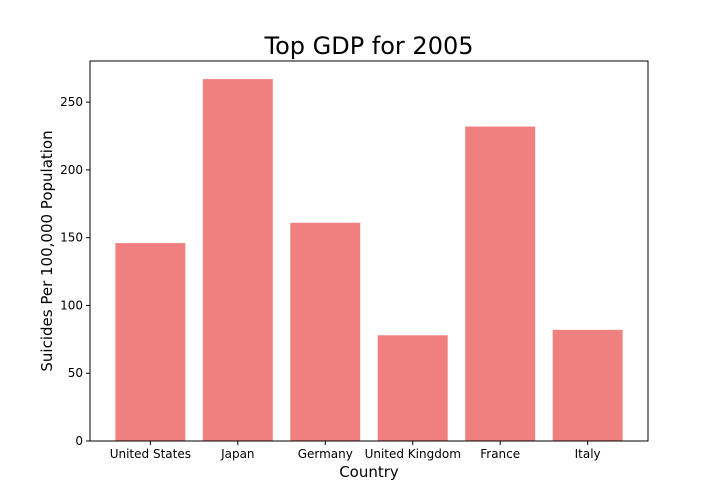 This screenshot has height=504, width=720. What do you see at coordinates (368, 46) in the screenshot?
I see `chart-title: Top GDP for 2005` at bounding box center [368, 46].